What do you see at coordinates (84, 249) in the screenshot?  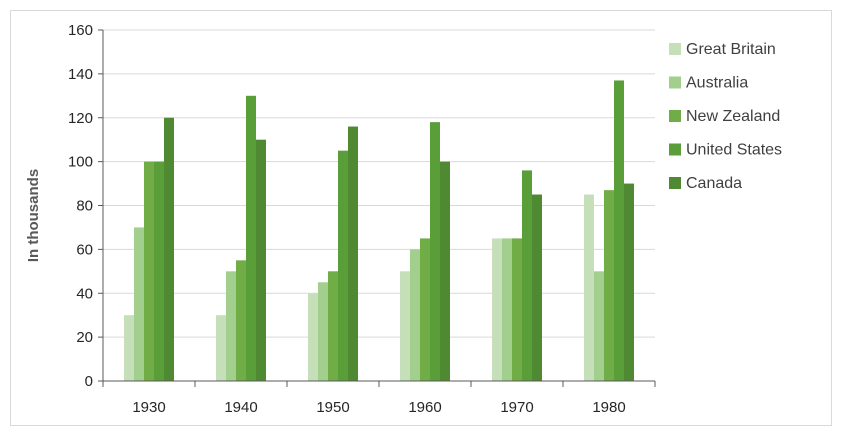 I see `y-tick-label: 60` at bounding box center [84, 249].